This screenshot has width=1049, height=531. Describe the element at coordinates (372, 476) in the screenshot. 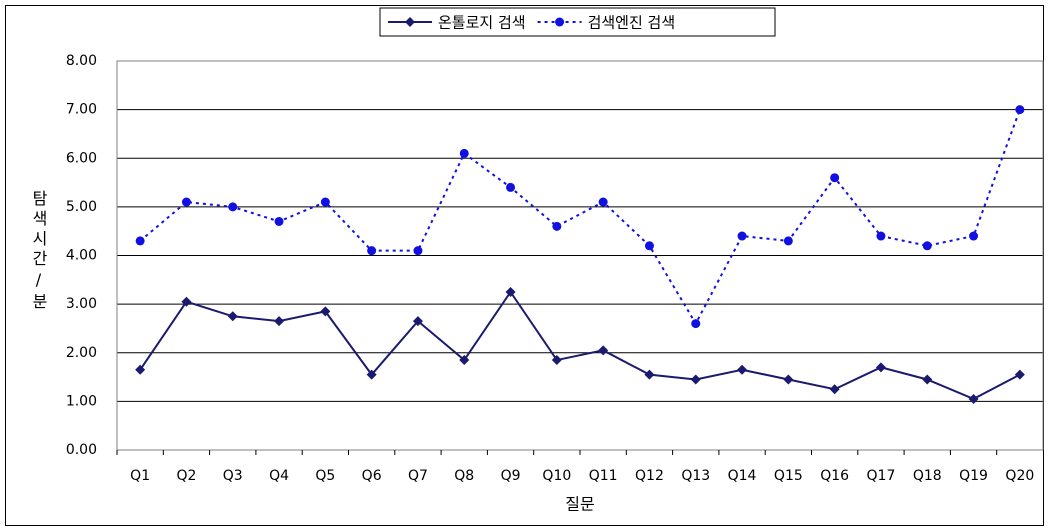

I see `x-tick-label: Q6` at that location.